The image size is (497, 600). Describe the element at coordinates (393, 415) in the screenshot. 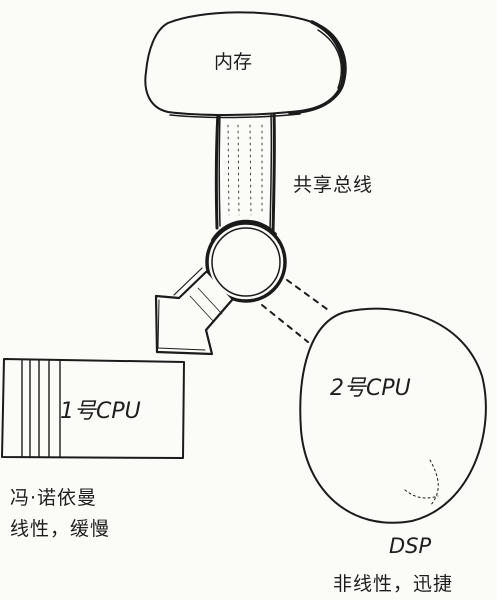

I see `cpu2-blob` at that location.